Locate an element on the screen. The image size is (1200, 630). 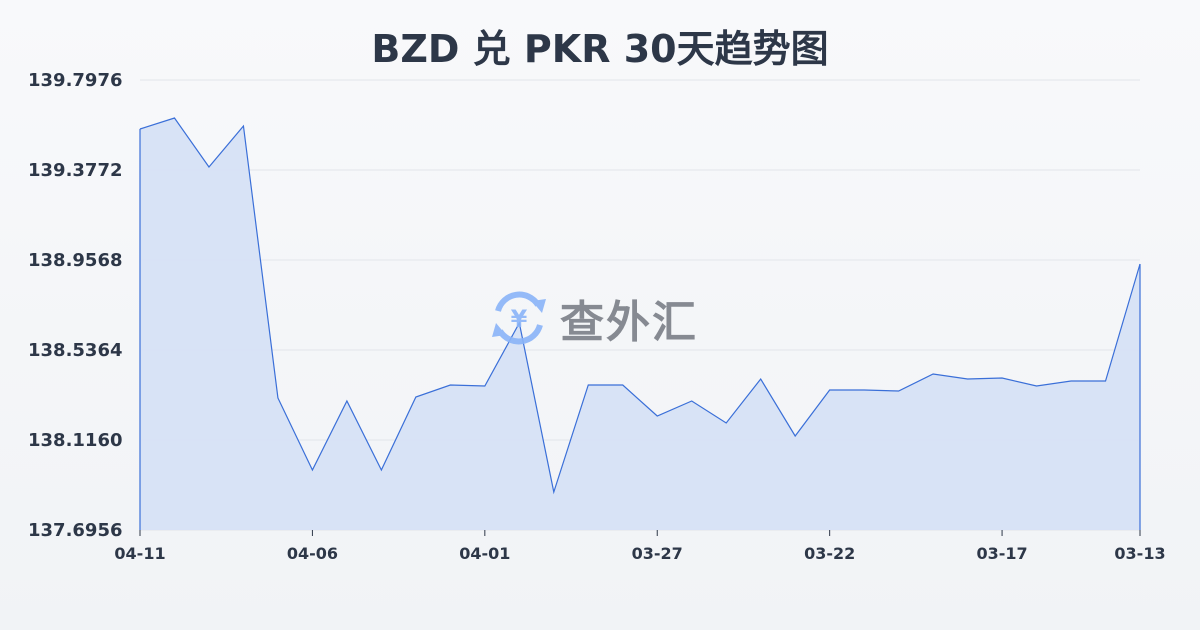
x-tick-label: 03-17 is located at coordinates (1001, 553).